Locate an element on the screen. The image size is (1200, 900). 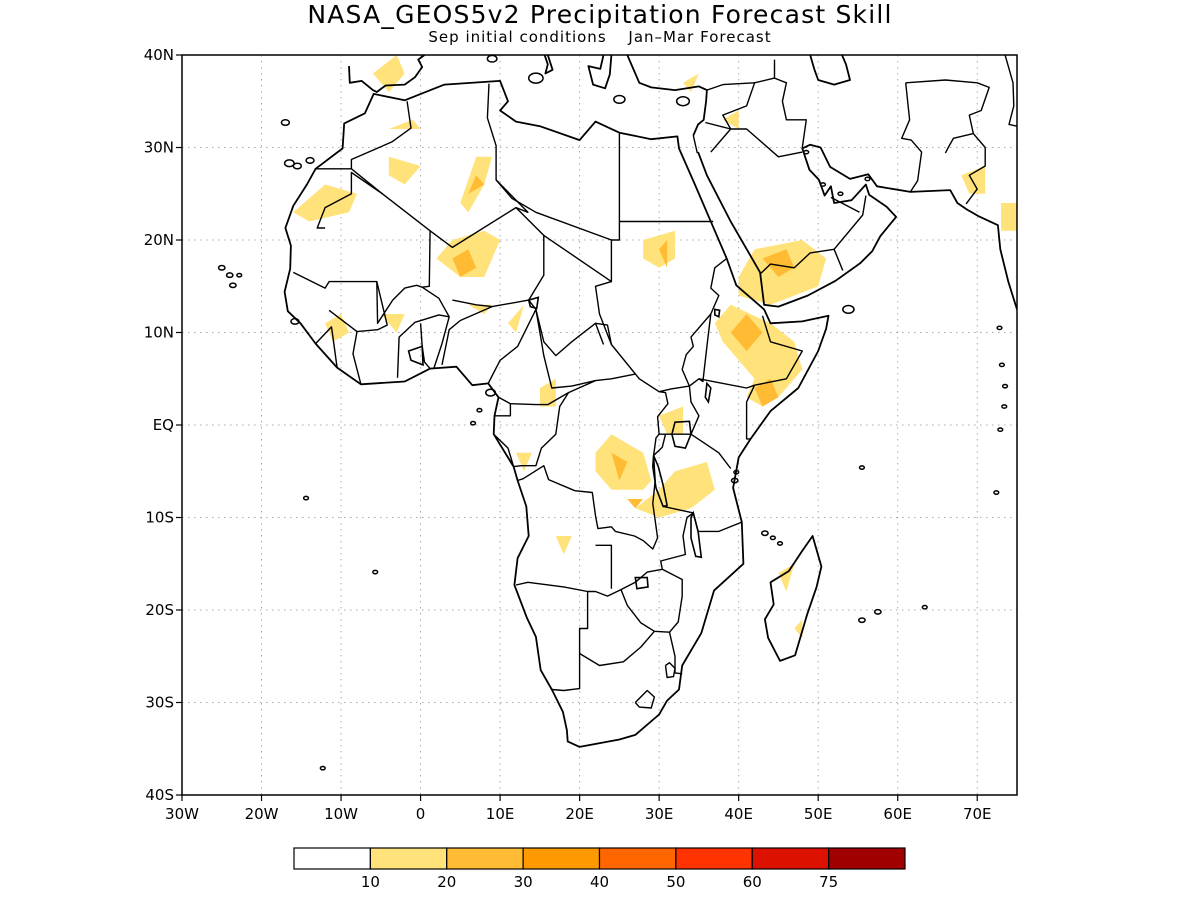
colorbar-label: 30 is located at coordinates (523, 882).